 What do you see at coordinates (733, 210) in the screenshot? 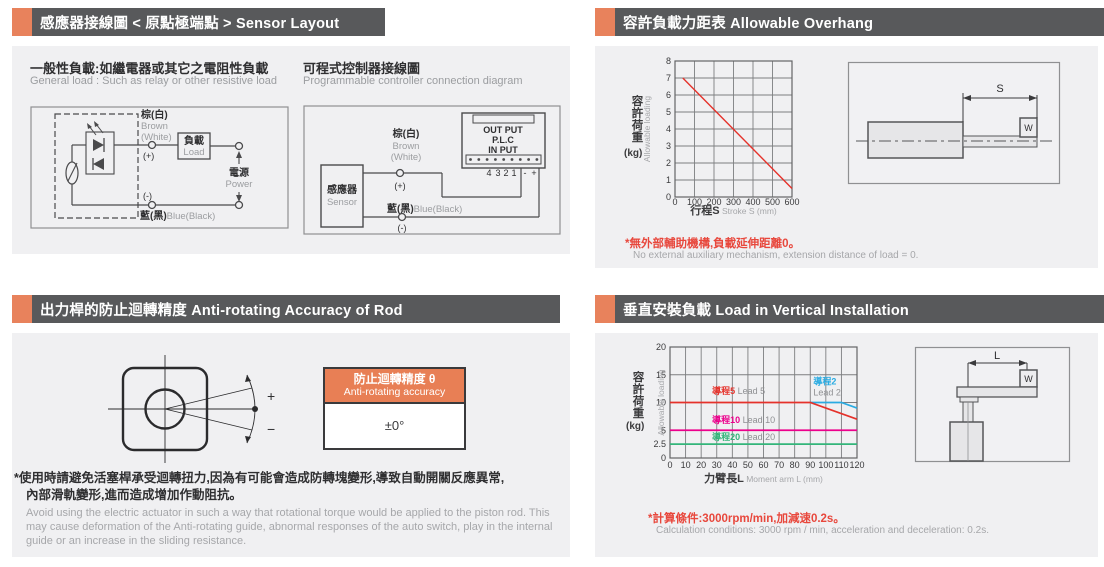
I see `svg-text: 行程S Stroke S (mm)` at bounding box center [733, 210].